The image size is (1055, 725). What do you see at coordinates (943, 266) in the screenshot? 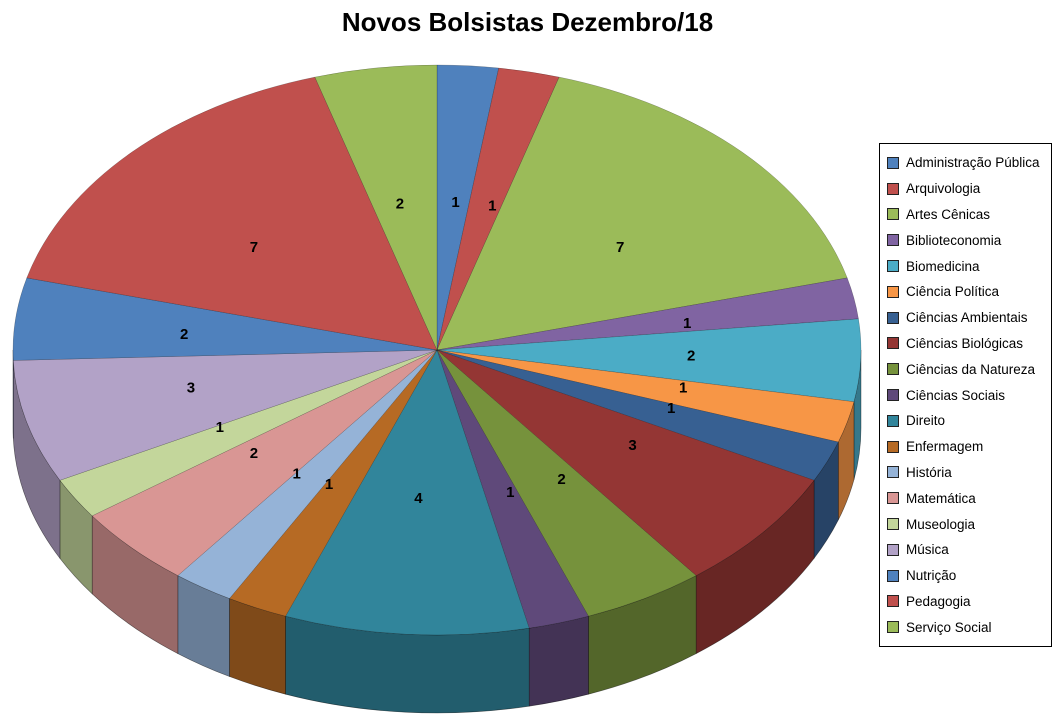
I see `legend-label: Biomedicina` at bounding box center [943, 266].